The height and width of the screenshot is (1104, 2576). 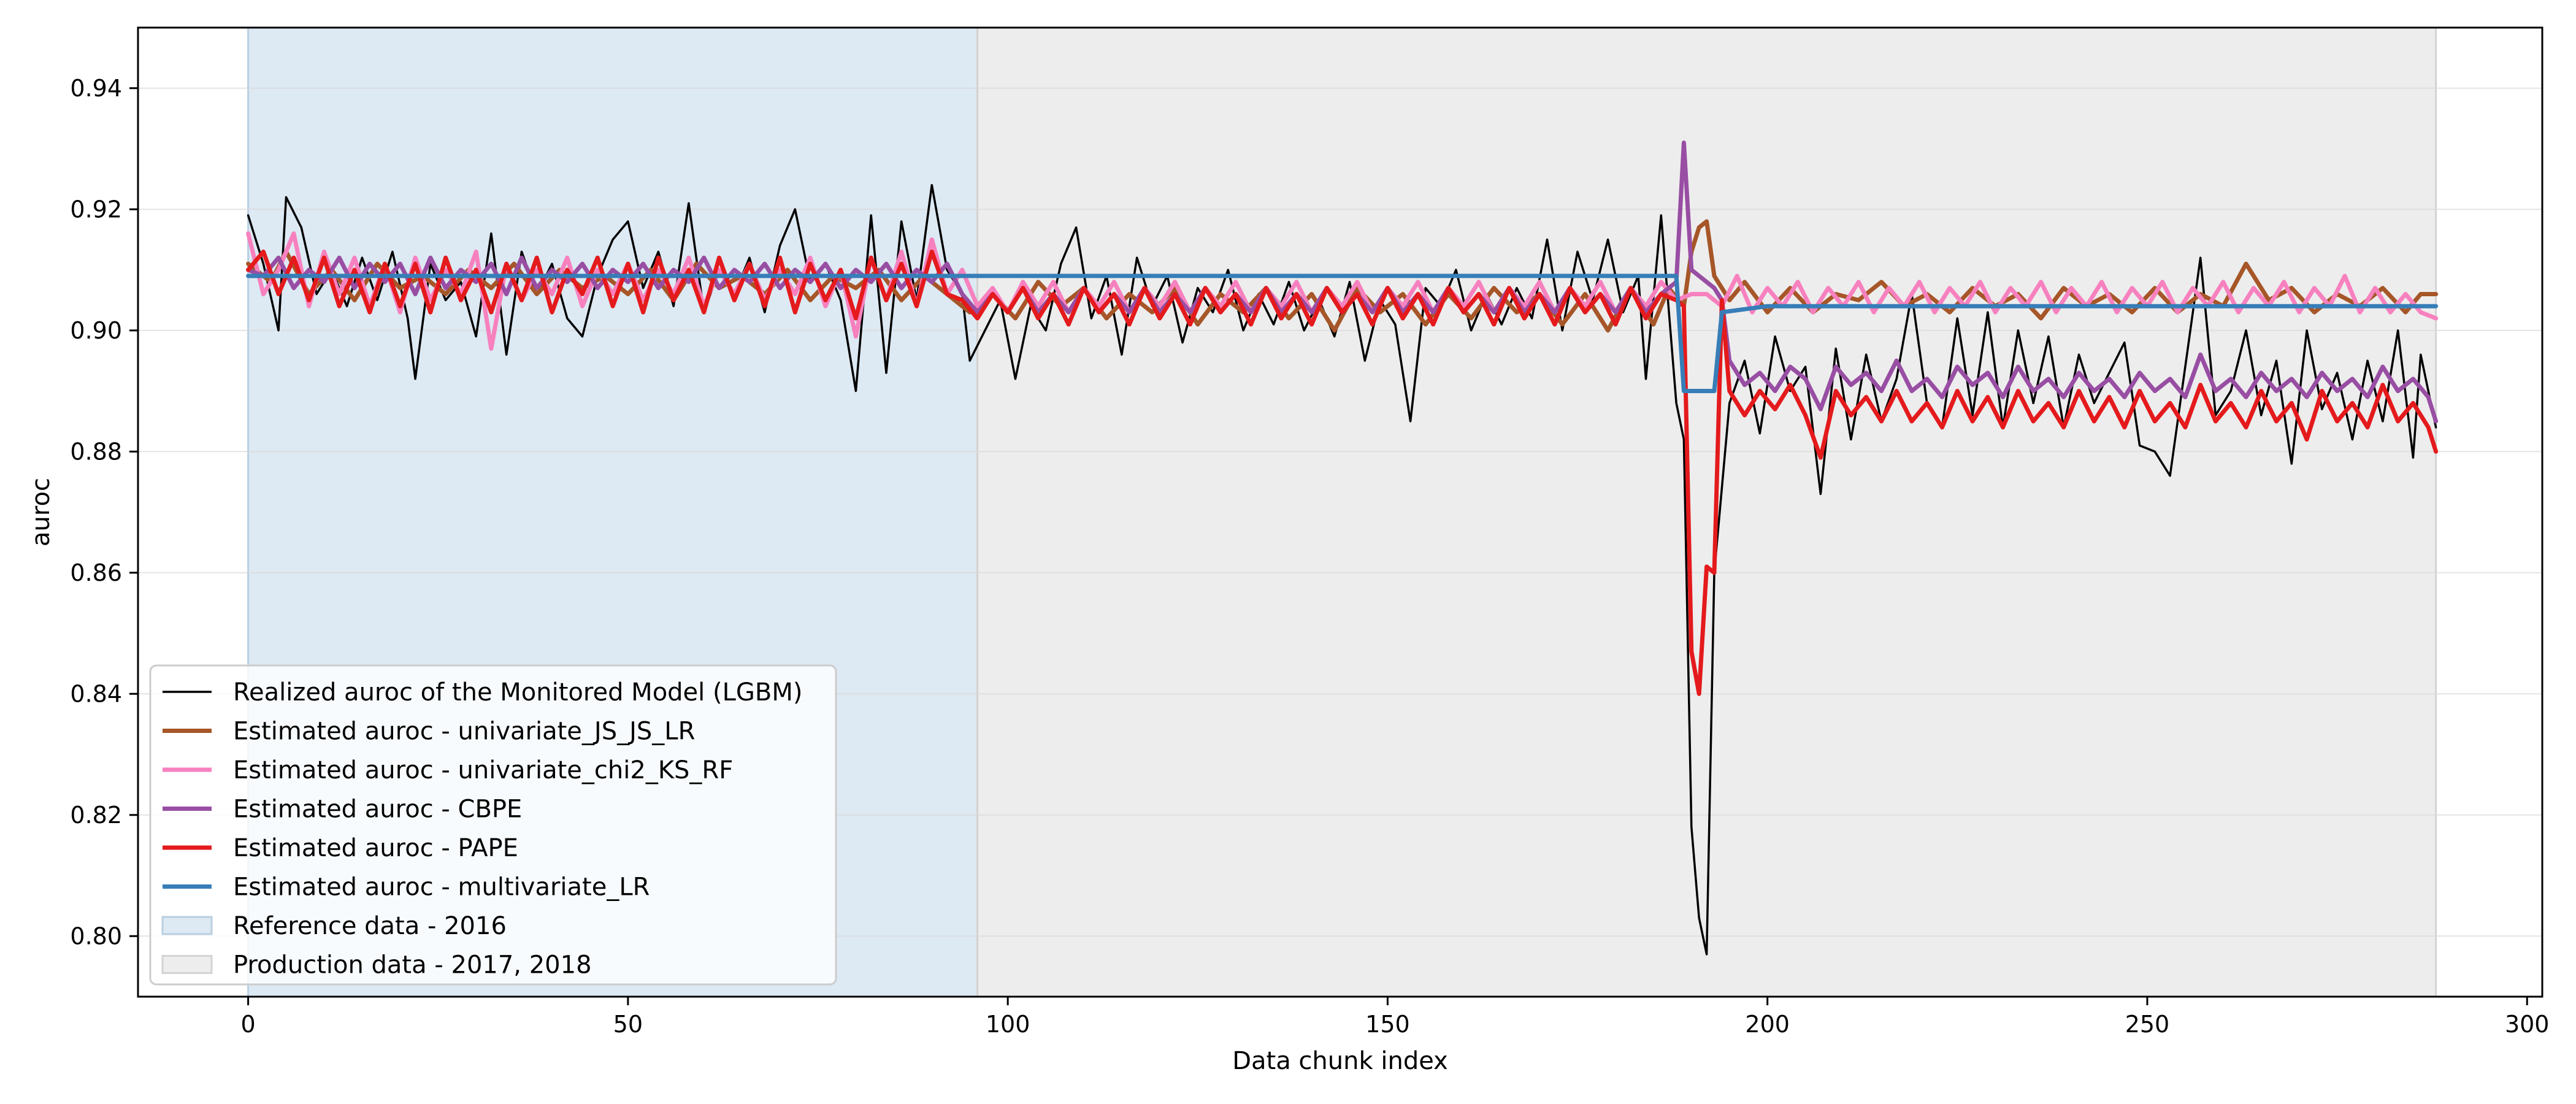 I want to click on y-tick-label: 0.94, so click(x=96, y=88).